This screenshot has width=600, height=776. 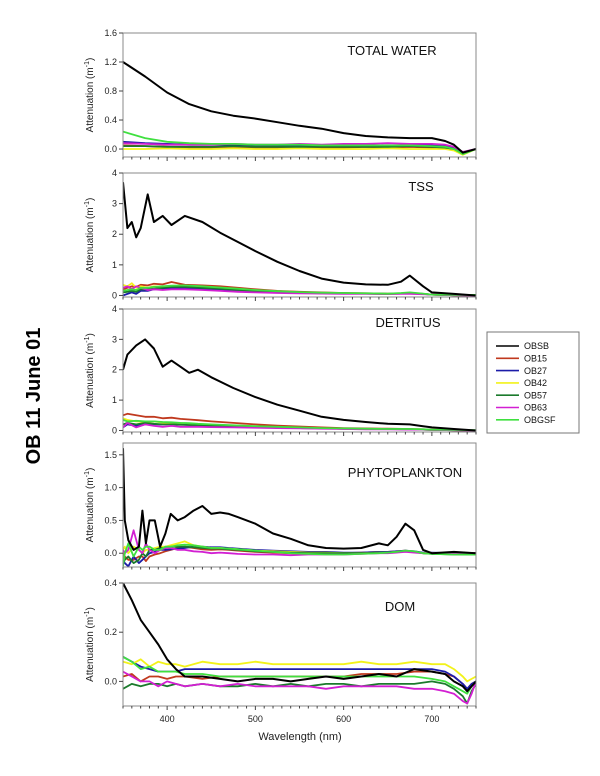 What do you see at coordinates (535, 383) in the screenshot?
I see `legend-label: OB42` at bounding box center [535, 383].